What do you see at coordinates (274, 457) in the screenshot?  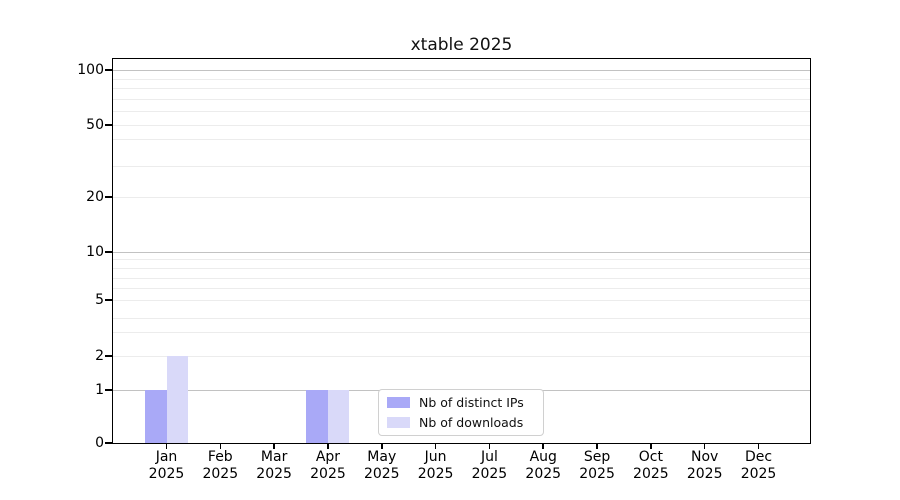 I see `month-label: Mar` at bounding box center [274, 457].